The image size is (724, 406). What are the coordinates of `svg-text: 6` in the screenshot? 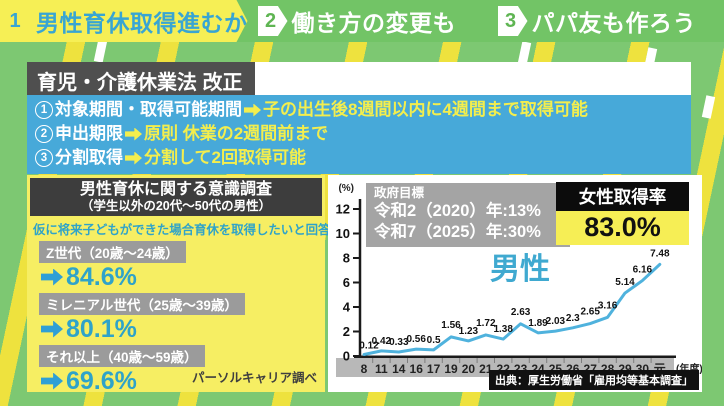 It's located at (346, 282).